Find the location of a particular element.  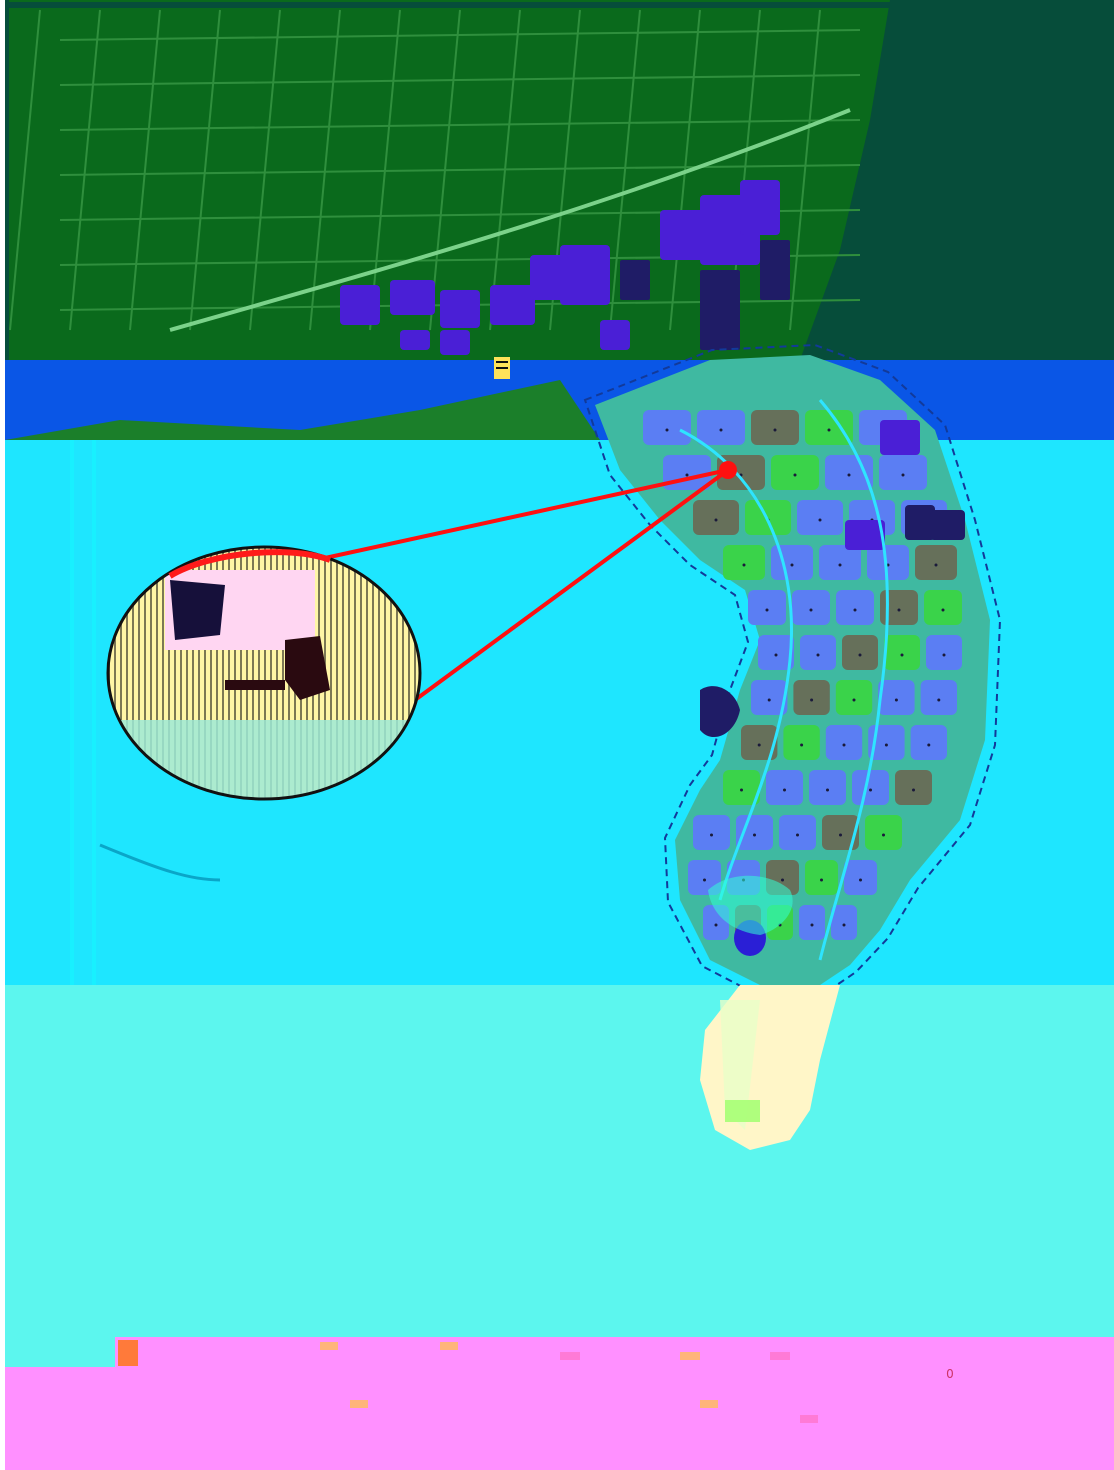

park-lake is located at coordinates (750, 905).